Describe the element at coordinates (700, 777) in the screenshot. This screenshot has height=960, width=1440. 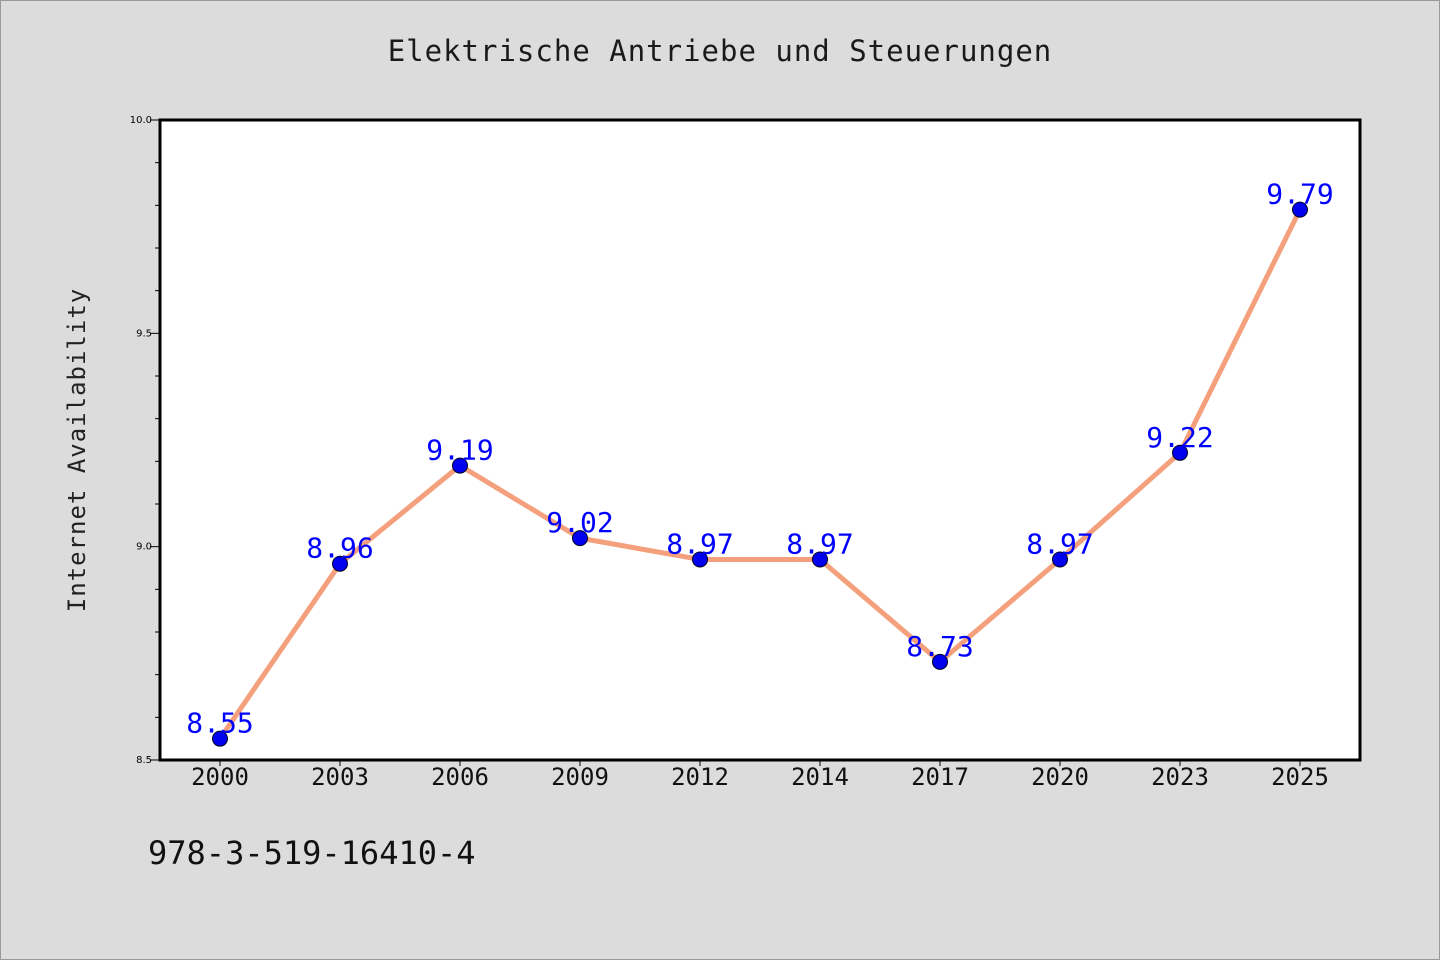
I see `x-tick-label: 2012` at that location.